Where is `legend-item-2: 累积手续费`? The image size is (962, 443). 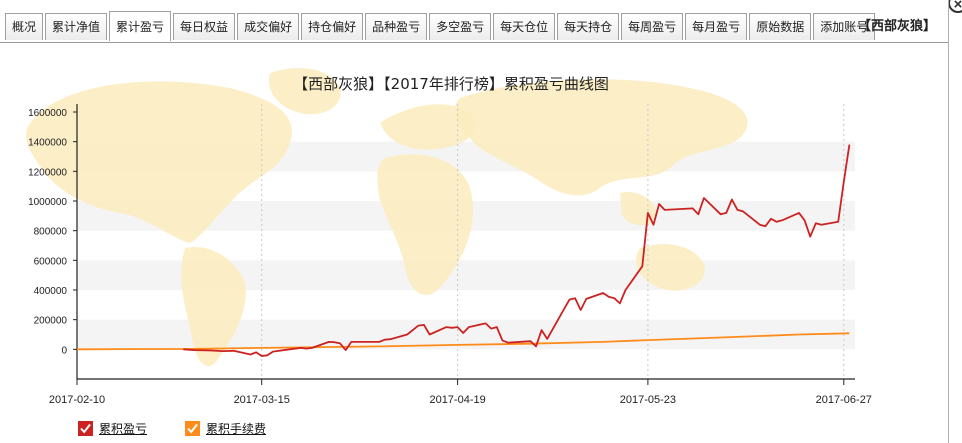 legend-item-2: 累积手续费 is located at coordinates (225, 428).